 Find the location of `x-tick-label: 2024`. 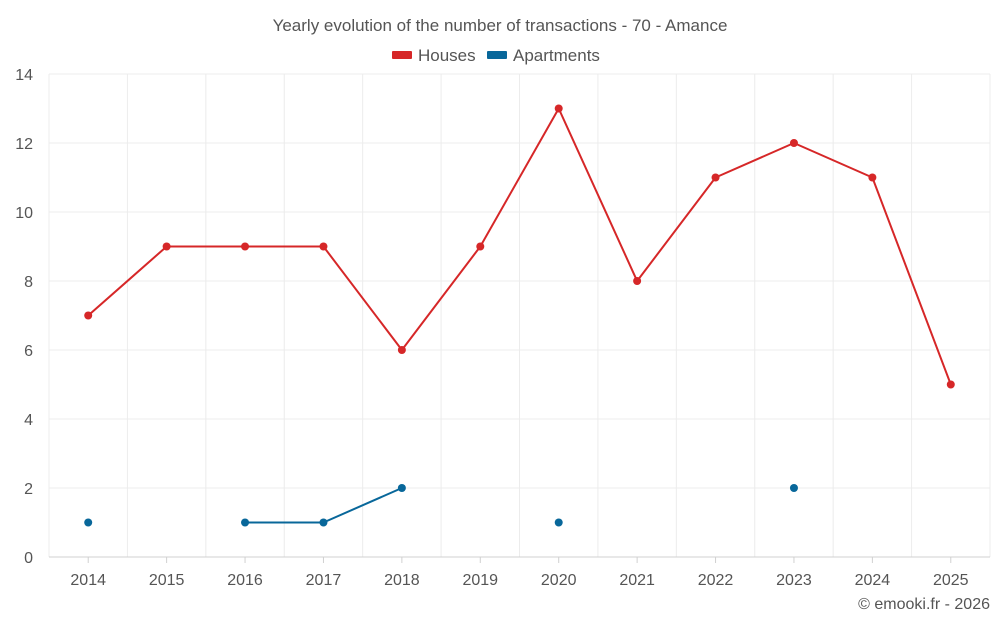

x-tick-label: 2024 is located at coordinates (873, 580).